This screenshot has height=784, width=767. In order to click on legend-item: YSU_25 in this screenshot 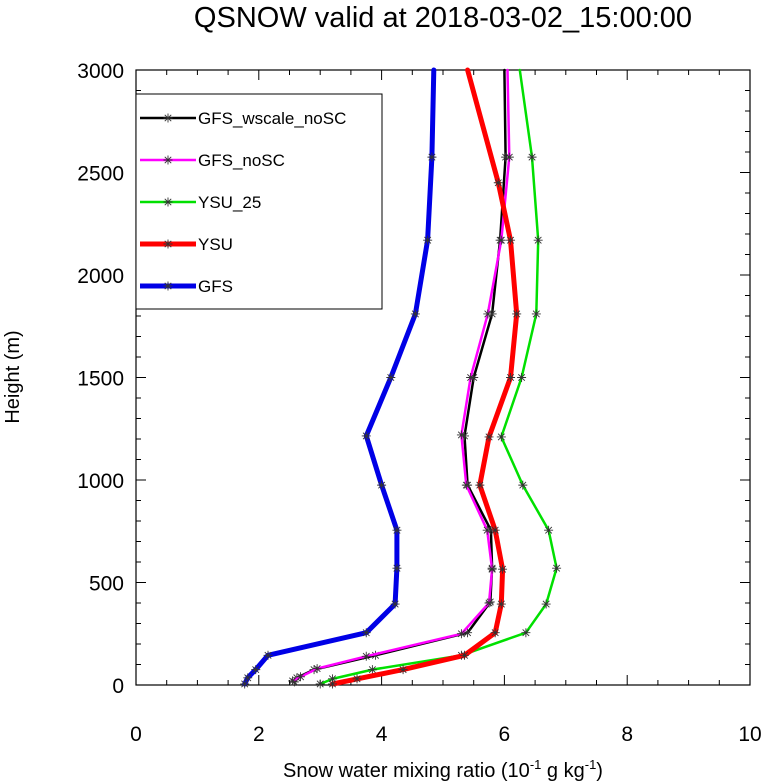, I will do `click(200, 202)`.